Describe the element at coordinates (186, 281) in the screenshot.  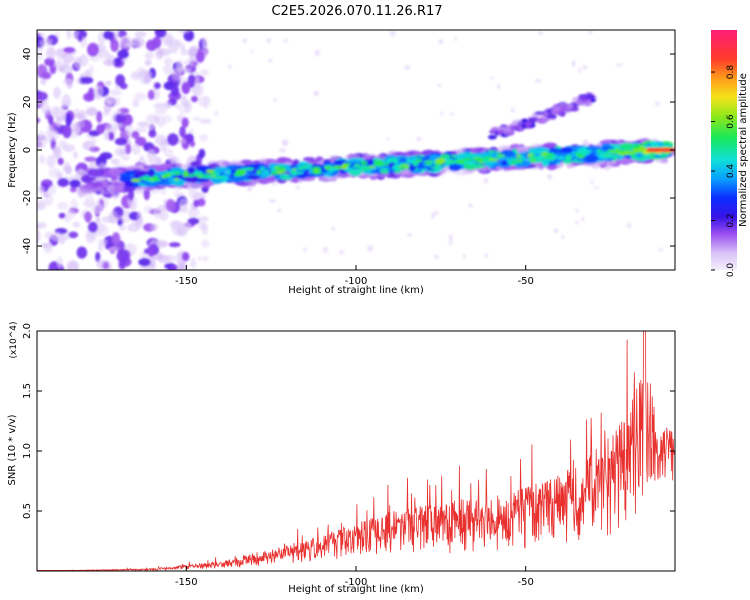
I see `heatmap-x-tick-label: -150` at that location.